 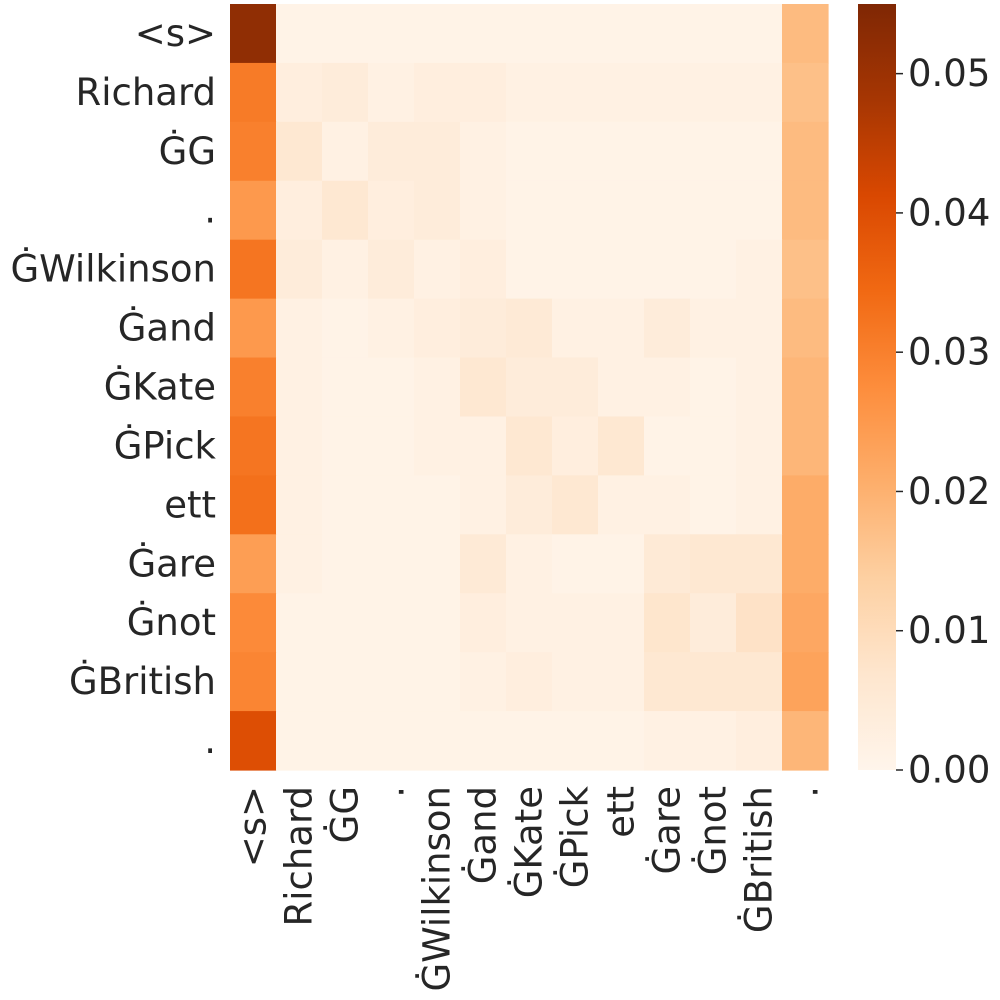 What do you see at coordinates (160, 387) in the screenshot?
I see `y-tick-label: ĠKate` at bounding box center [160, 387].